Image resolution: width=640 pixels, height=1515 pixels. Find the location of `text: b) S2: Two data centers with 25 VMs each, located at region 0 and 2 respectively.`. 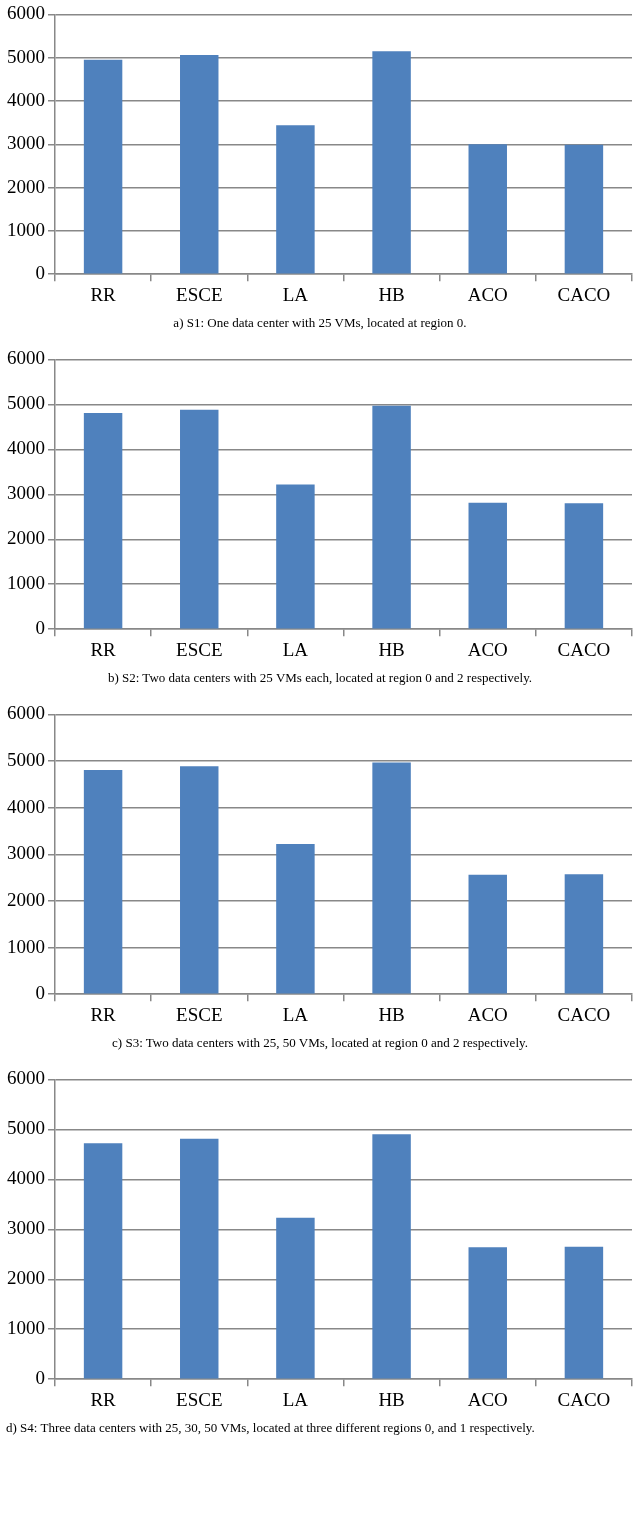

text: b) S2: Two data centers with 25 VMs each, located at region 0 and 2 respectively. is located at coordinates (320, 678).